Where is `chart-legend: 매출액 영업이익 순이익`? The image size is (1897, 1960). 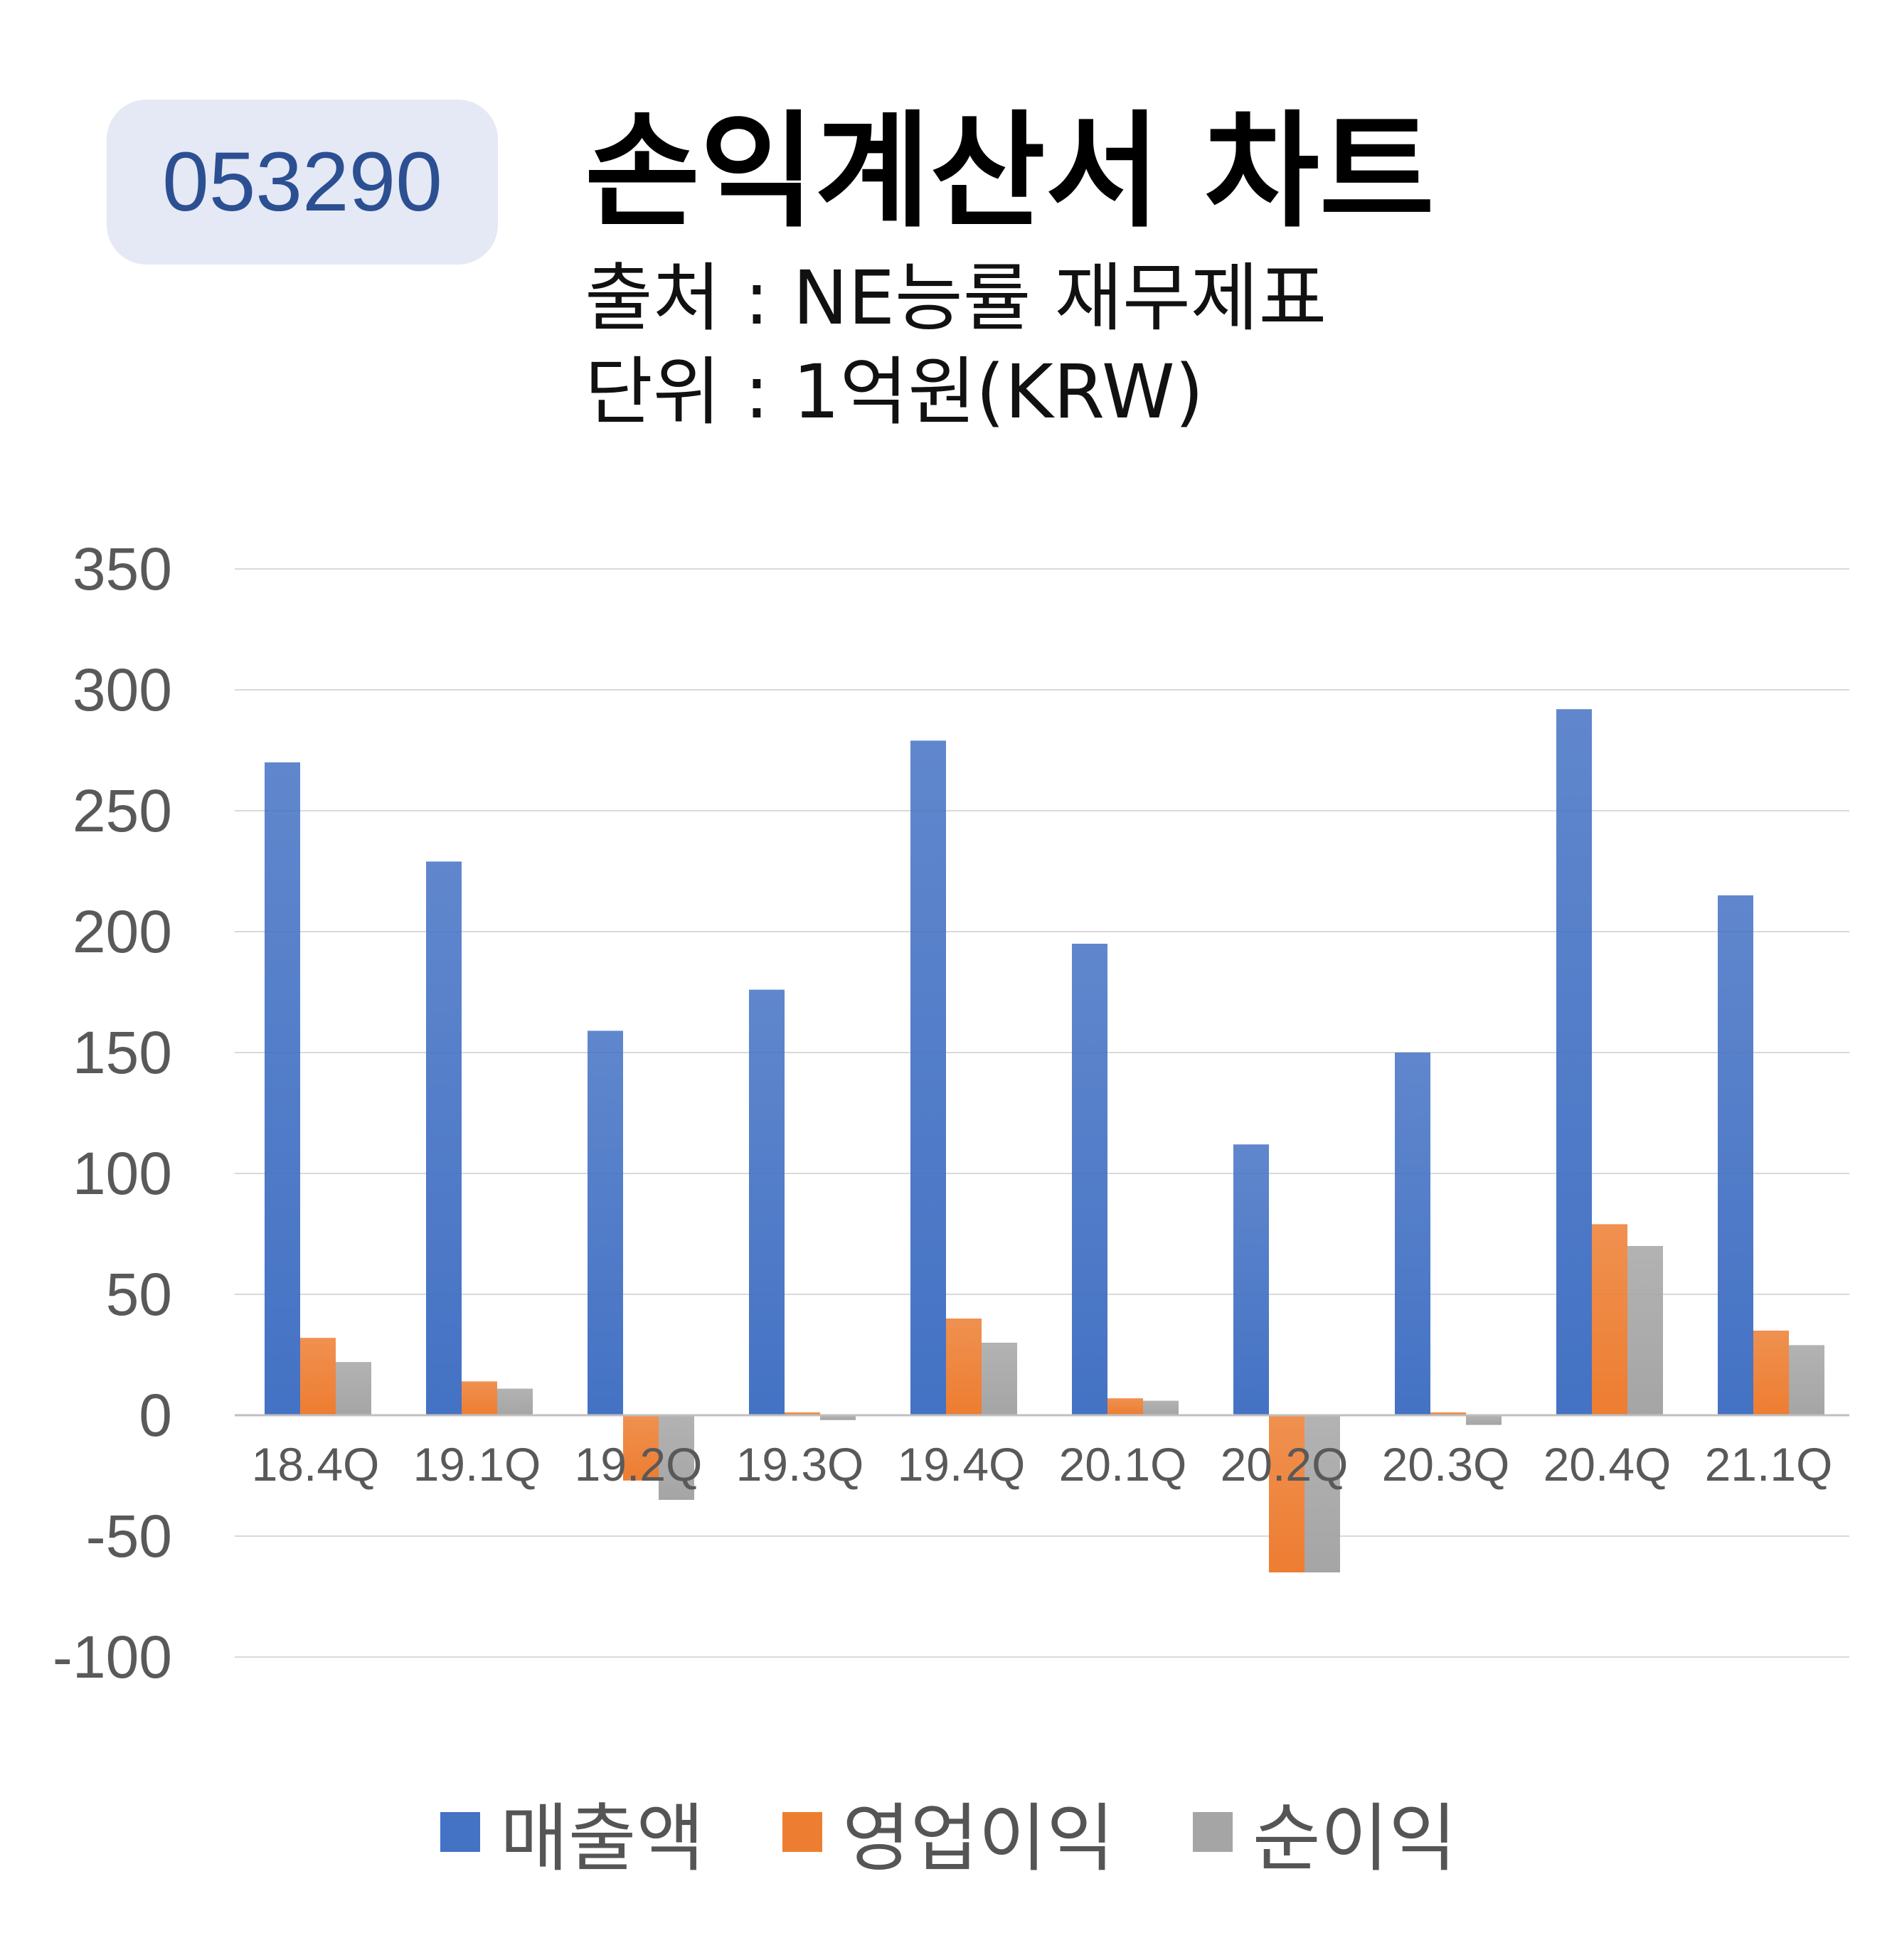 chart-legend: 매출액 영업이익 순이익 is located at coordinates (948, 1831).